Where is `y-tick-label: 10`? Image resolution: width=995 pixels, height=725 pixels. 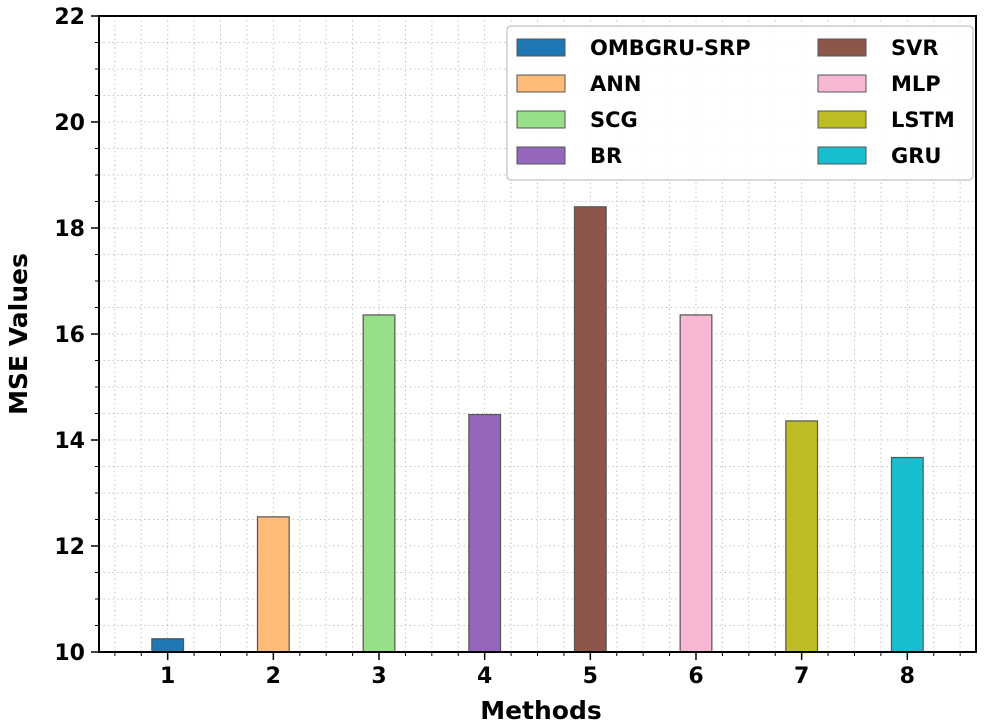
y-tick-label: 10 is located at coordinates (69, 653).